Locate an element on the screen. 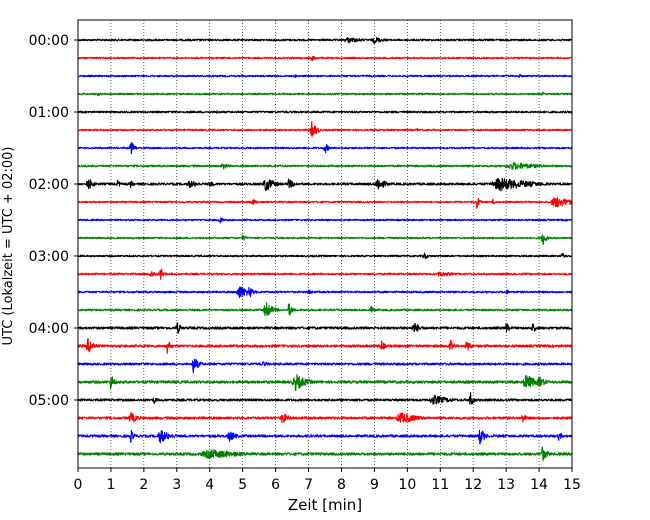 The width and height of the screenshot is (650, 520). x-tick-label: 8 is located at coordinates (341, 485).